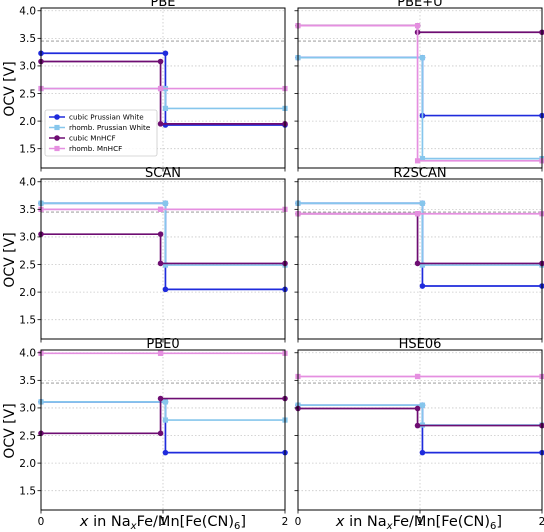  I want to click on axes-frame, so click(163, 430).